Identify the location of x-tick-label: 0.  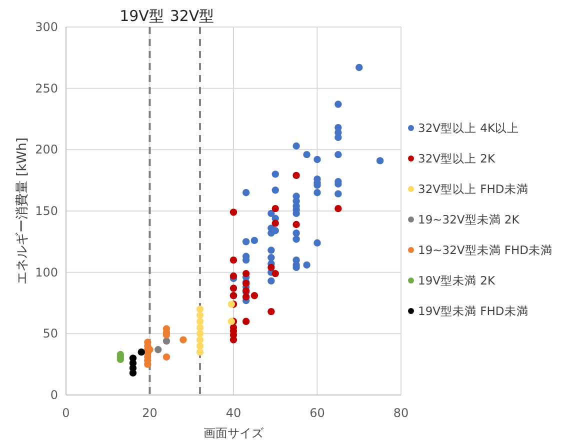
(66, 413).